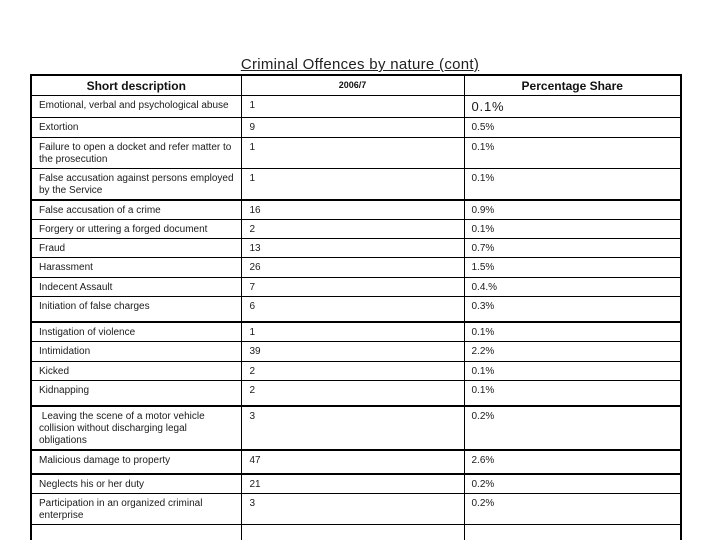 The image size is (720, 540). I want to click on row-share-cell: 0.4.%, so click(572, 287).